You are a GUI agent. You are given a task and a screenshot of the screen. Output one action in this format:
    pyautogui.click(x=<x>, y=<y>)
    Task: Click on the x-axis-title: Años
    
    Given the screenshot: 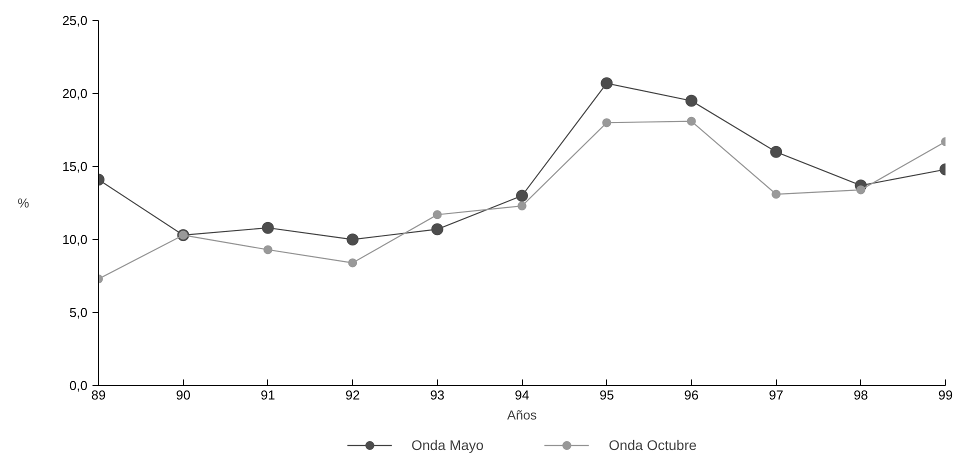 What is the action you would take?
    pyautogui.click(x=522, y=415)
    